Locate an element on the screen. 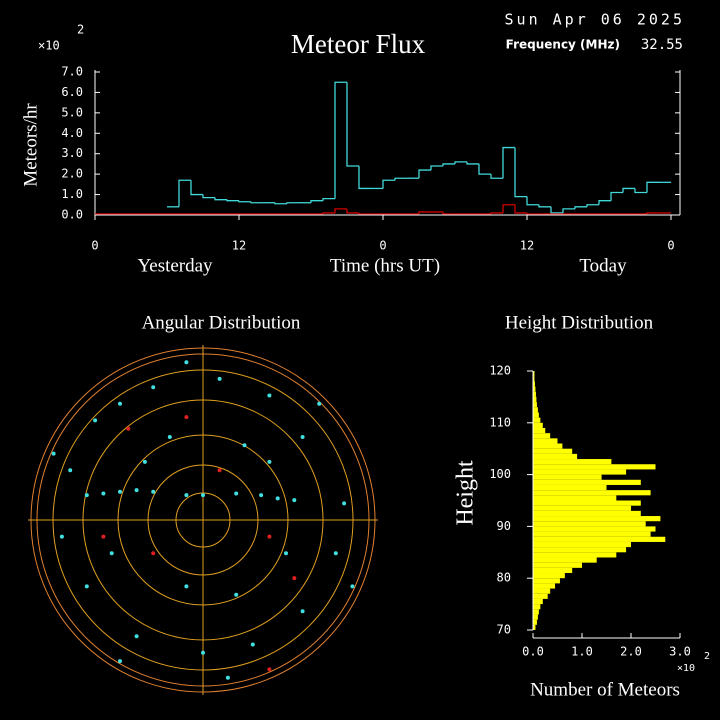 This screenshot has height=720, width=720. y-tick-label: 4.0 is located at coordinates (72, 133).